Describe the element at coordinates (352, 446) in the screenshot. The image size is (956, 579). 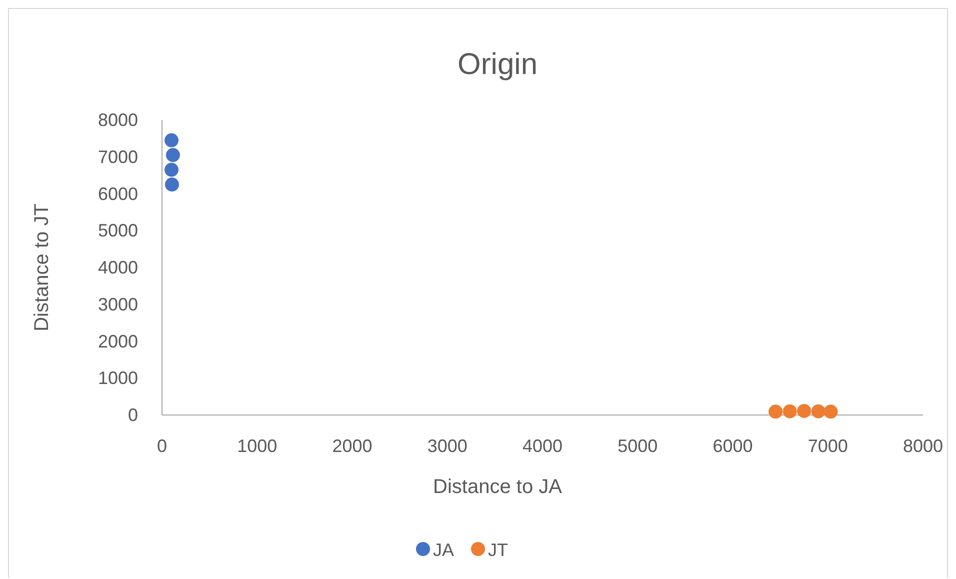
I see `x-tick-label: 2000` at that location.